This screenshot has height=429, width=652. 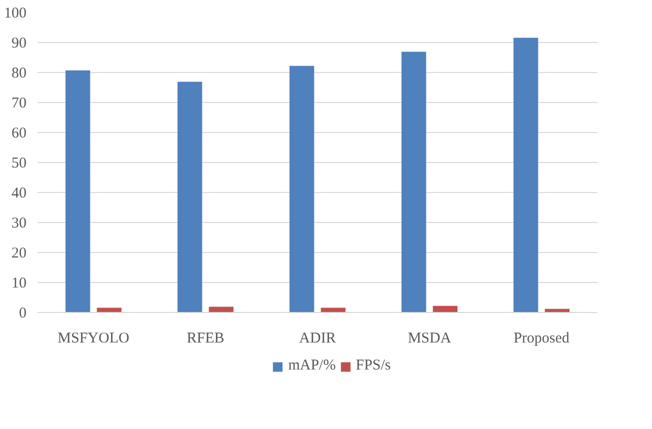 What do you see at coordinates (22, 314) in the screenshot?
I see `y-tick-label: 0` at bounding box center [22, 314].